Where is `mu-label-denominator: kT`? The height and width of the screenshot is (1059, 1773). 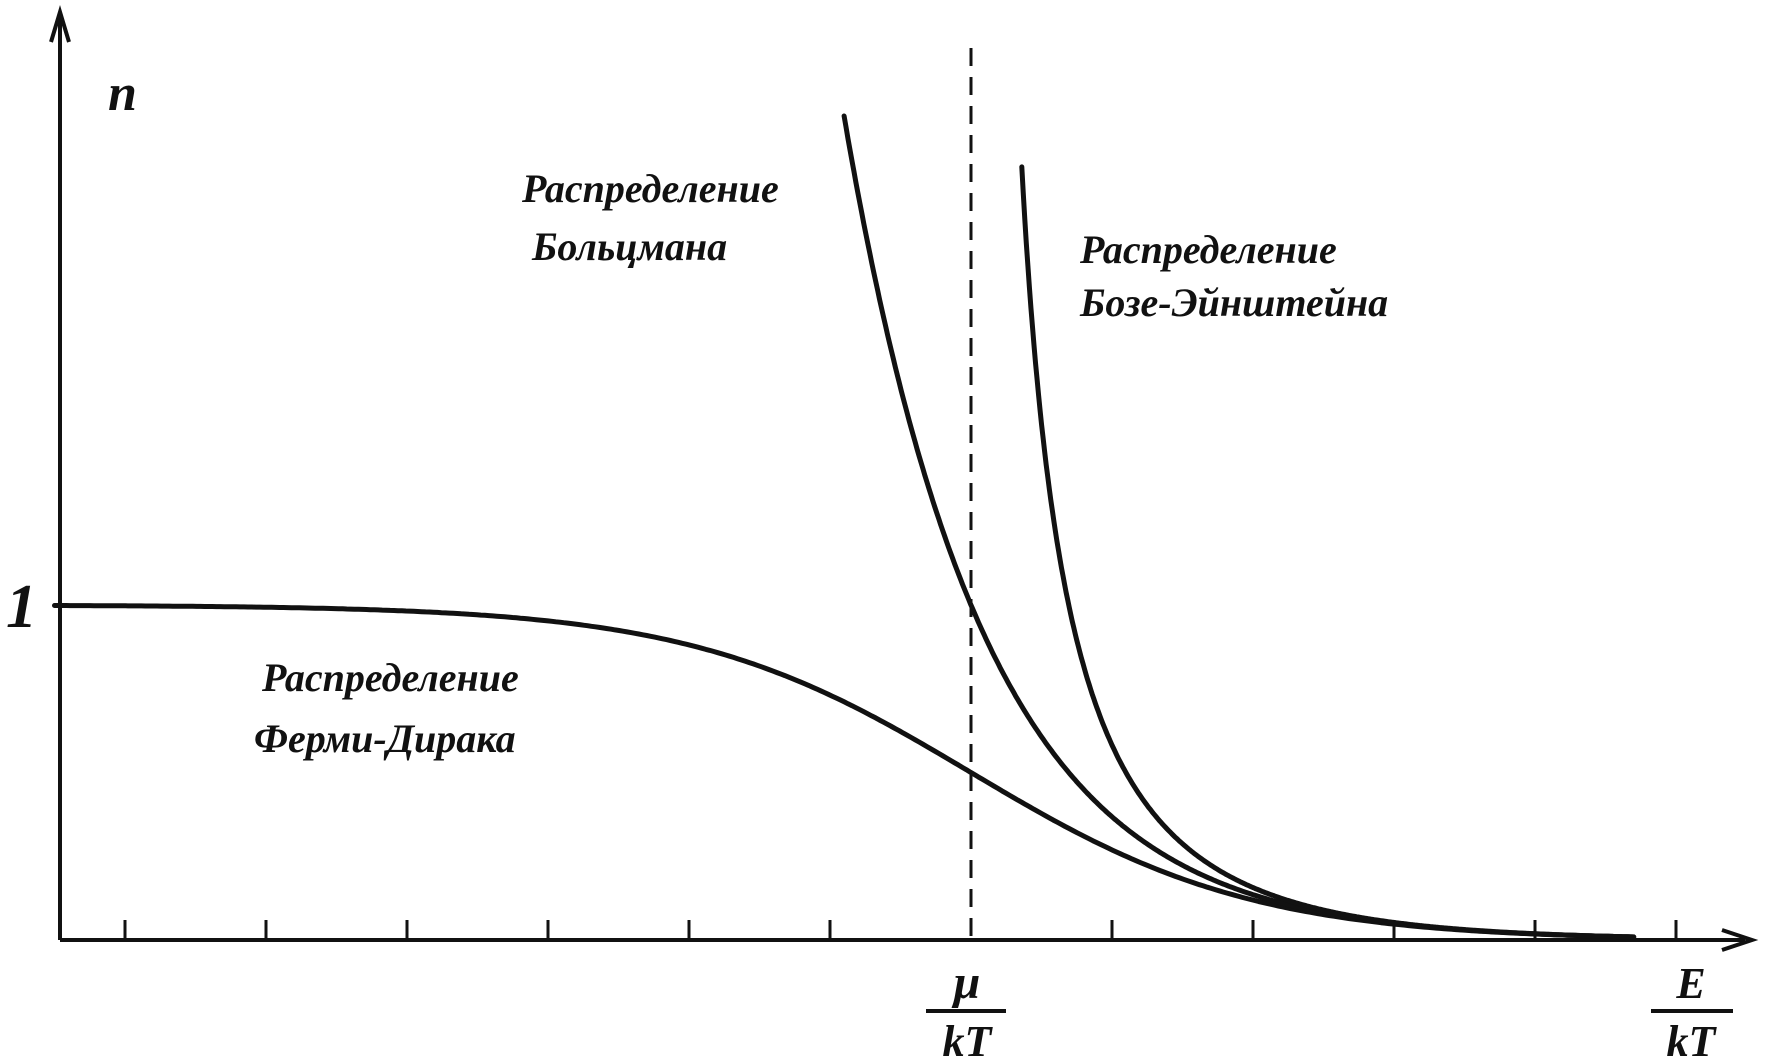 mu-label-denominator: kT is located at coordinates (968, 1038).